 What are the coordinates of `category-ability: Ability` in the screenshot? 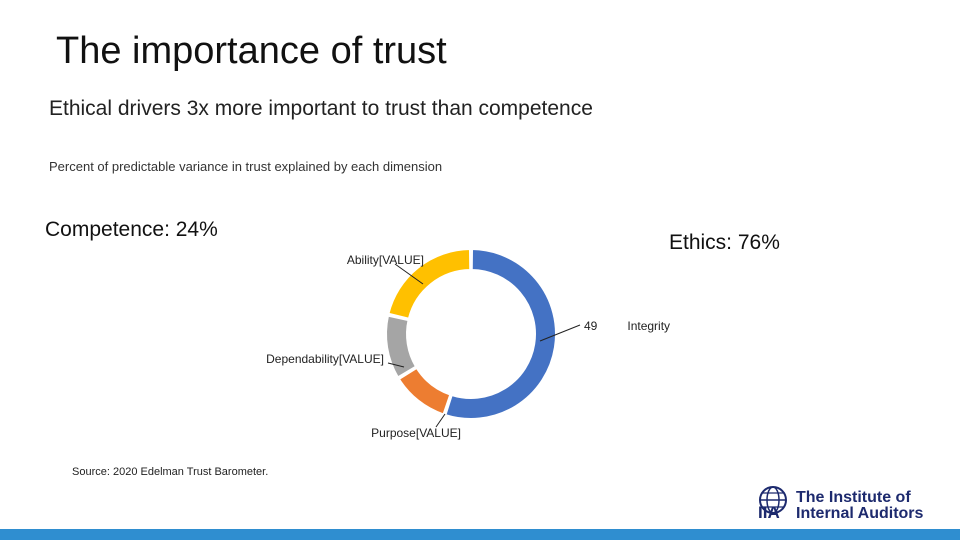 It's located at (363, 260).